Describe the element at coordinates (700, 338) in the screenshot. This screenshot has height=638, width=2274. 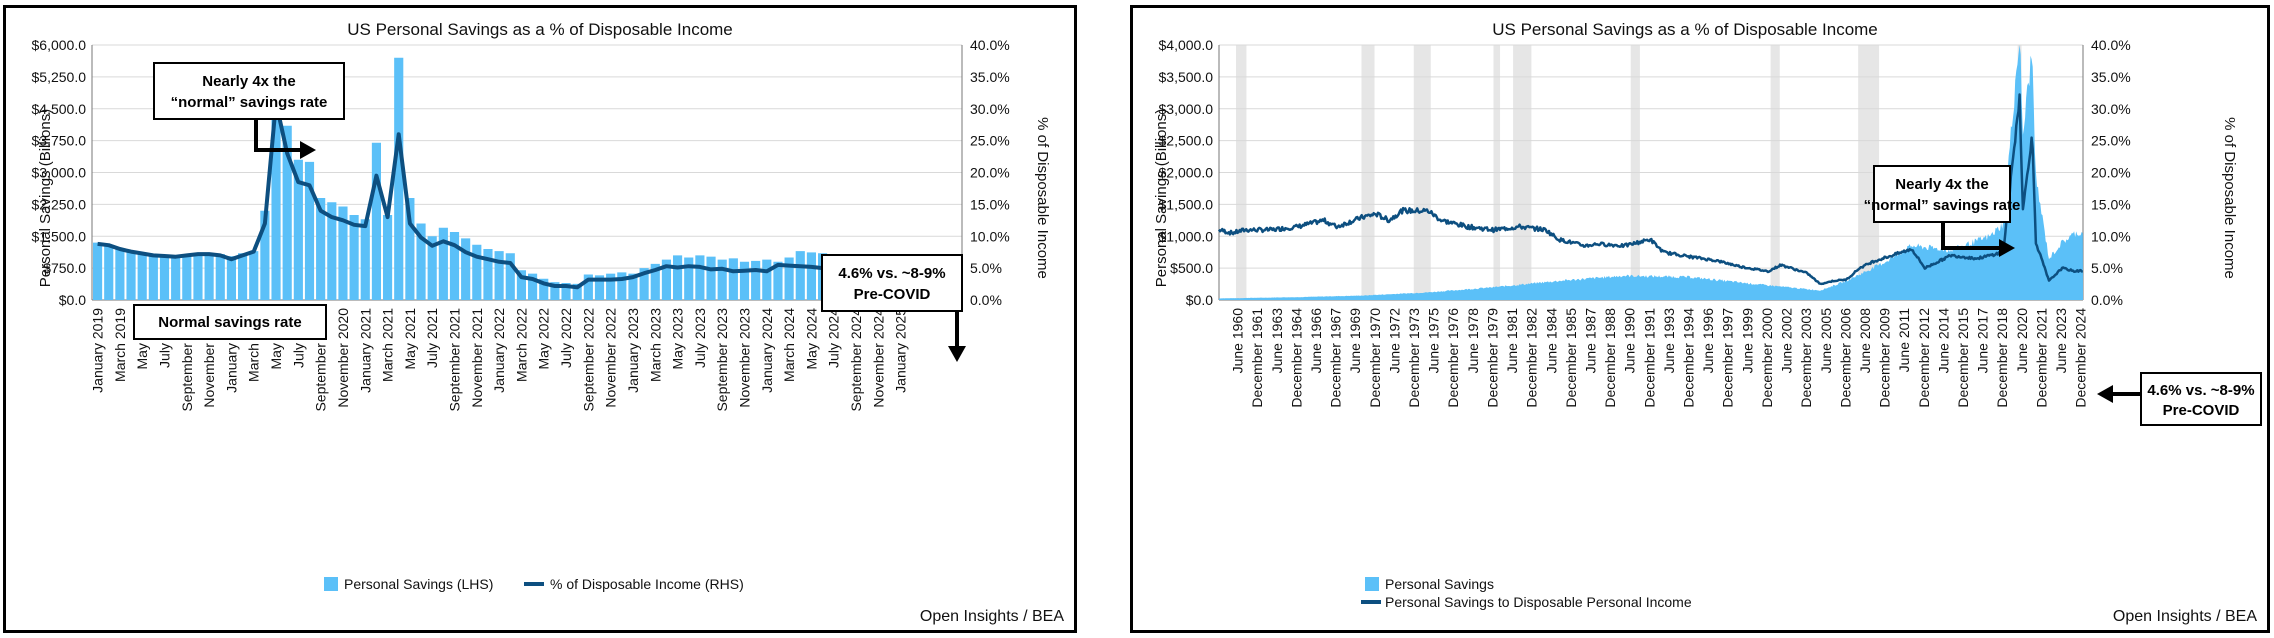
I see `left-x-tick-label: July 2023` at that location.